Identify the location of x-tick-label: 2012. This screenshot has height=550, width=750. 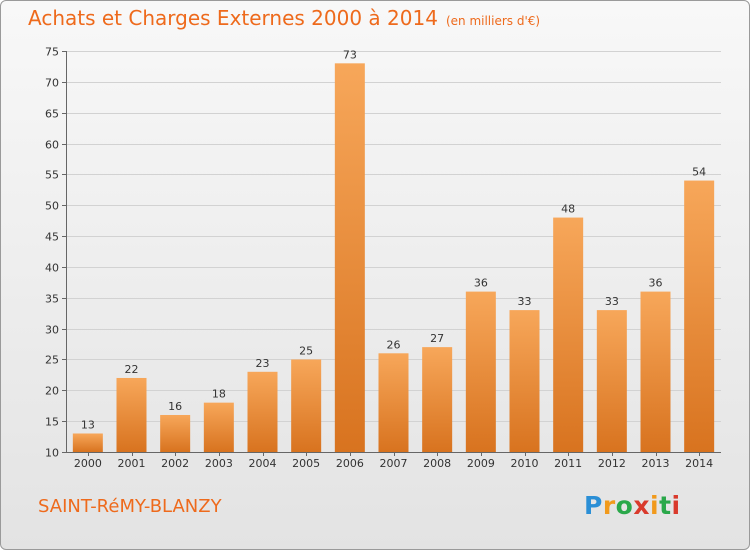
(612, 463).